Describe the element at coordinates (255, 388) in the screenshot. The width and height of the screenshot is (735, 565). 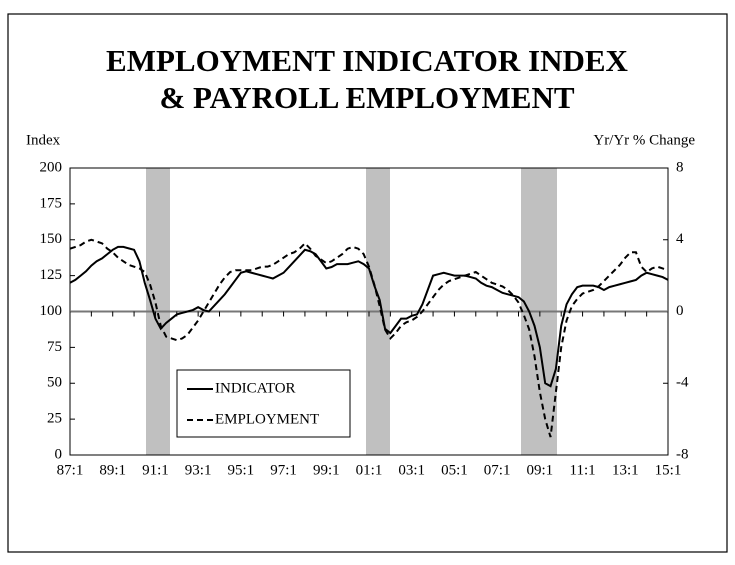
I see `legend-label: INDICATOR` at that location.